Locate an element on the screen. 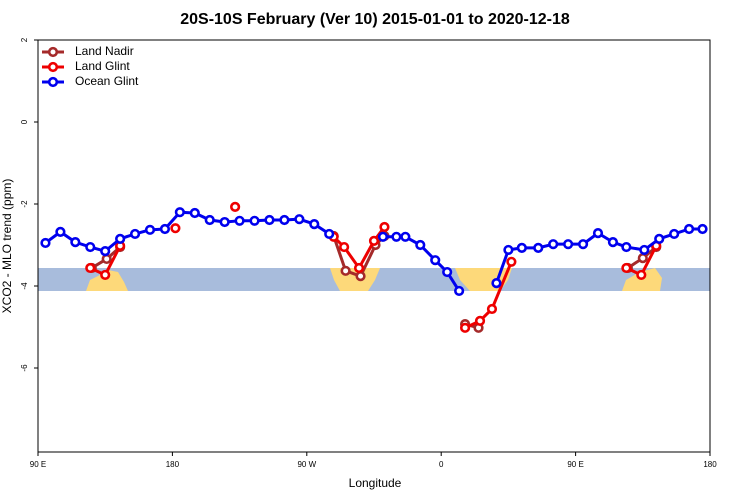 The image size is (750, 500). y-tick-label: 2 is located at coordinates (24, 39).